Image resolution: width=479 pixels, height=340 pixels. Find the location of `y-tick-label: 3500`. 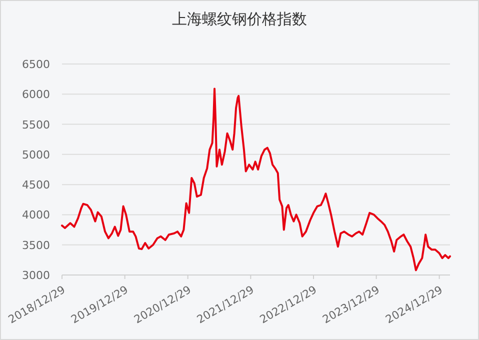

y-tick-label: 3500 is located at coordinates (36, 245).